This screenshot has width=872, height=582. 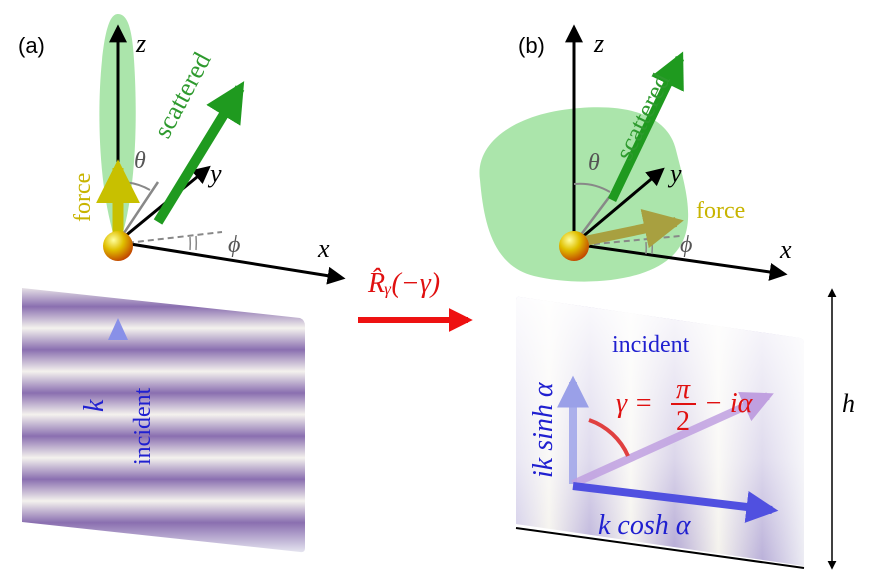 I want to click on panel-b-horizontal-component-label: k cosh α, so click(x=645, y=525).